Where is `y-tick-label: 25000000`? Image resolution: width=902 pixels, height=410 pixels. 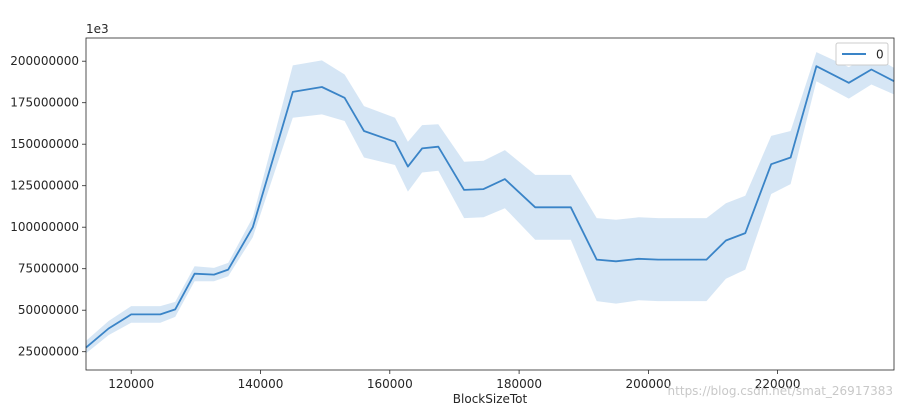
y-tick-label: 25000000 is located at coordinates (48, 352).